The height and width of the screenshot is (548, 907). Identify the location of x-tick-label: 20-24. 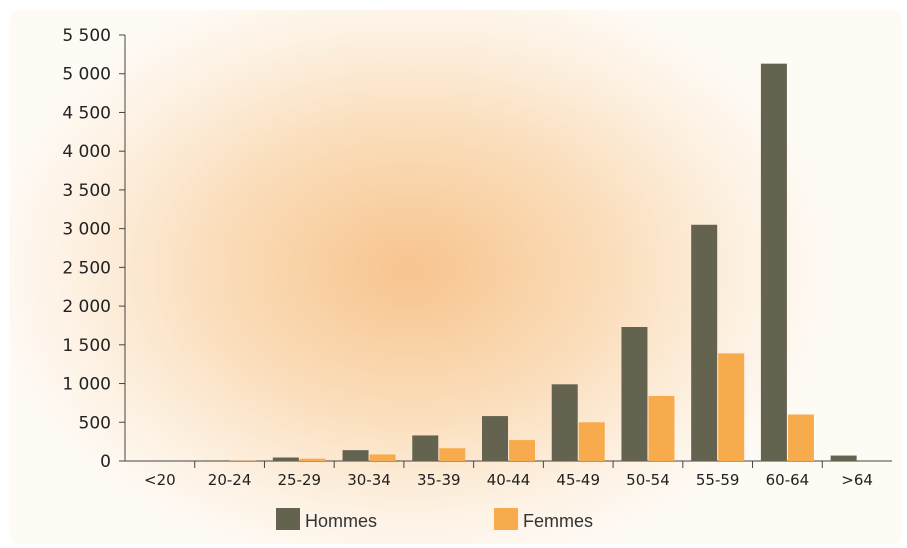
(230, 480).